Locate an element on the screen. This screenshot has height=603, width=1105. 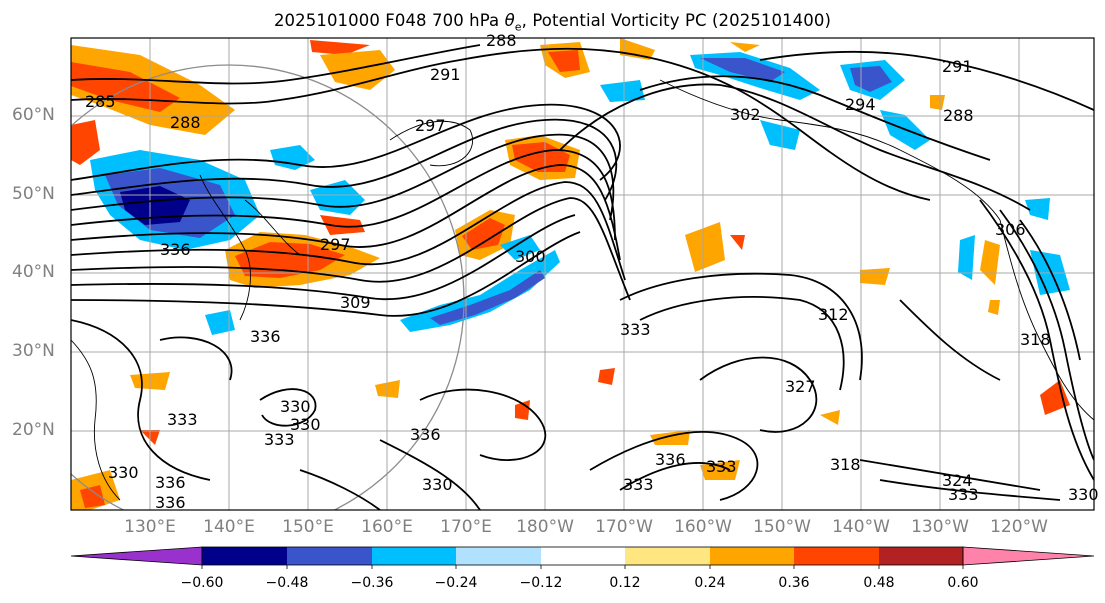
lat-label-20n: 20°N is located at coordinates (33, 430).